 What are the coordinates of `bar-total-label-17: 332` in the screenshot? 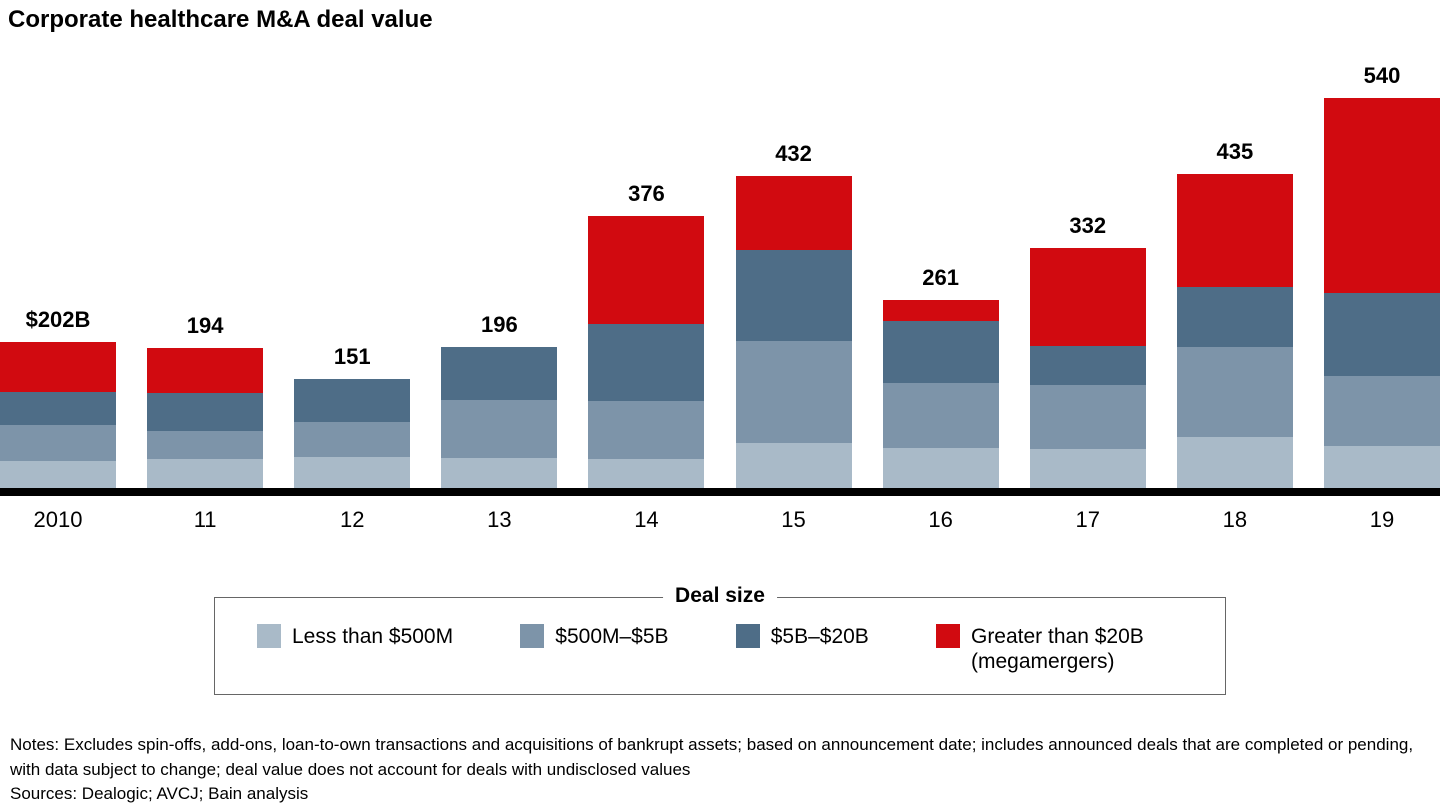 It's located at (1088, 226).